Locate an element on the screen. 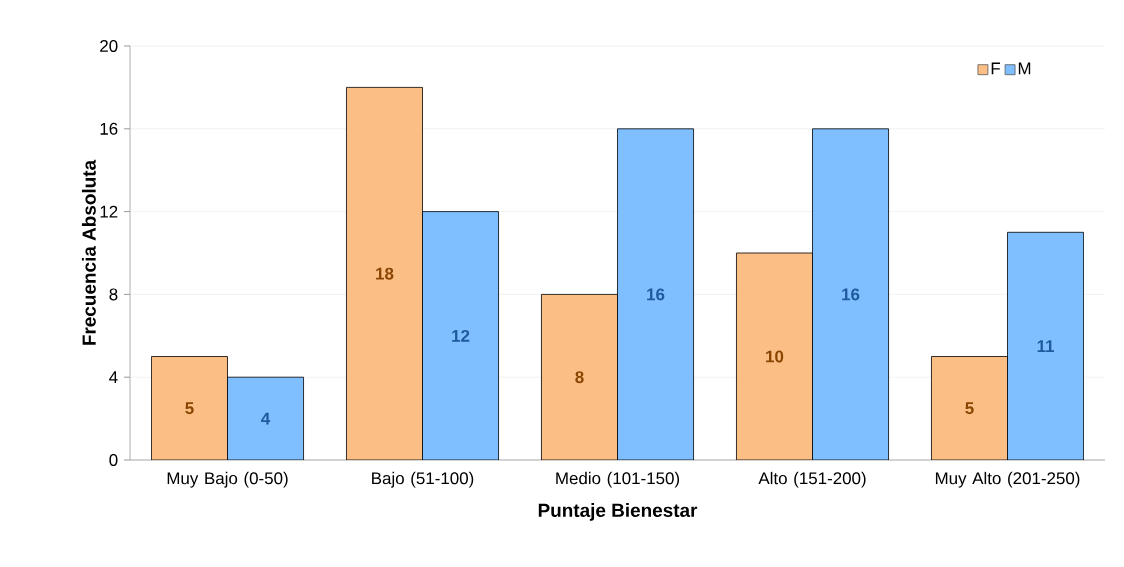  y-tick-label: 12 is located at coordinates (109, 211).